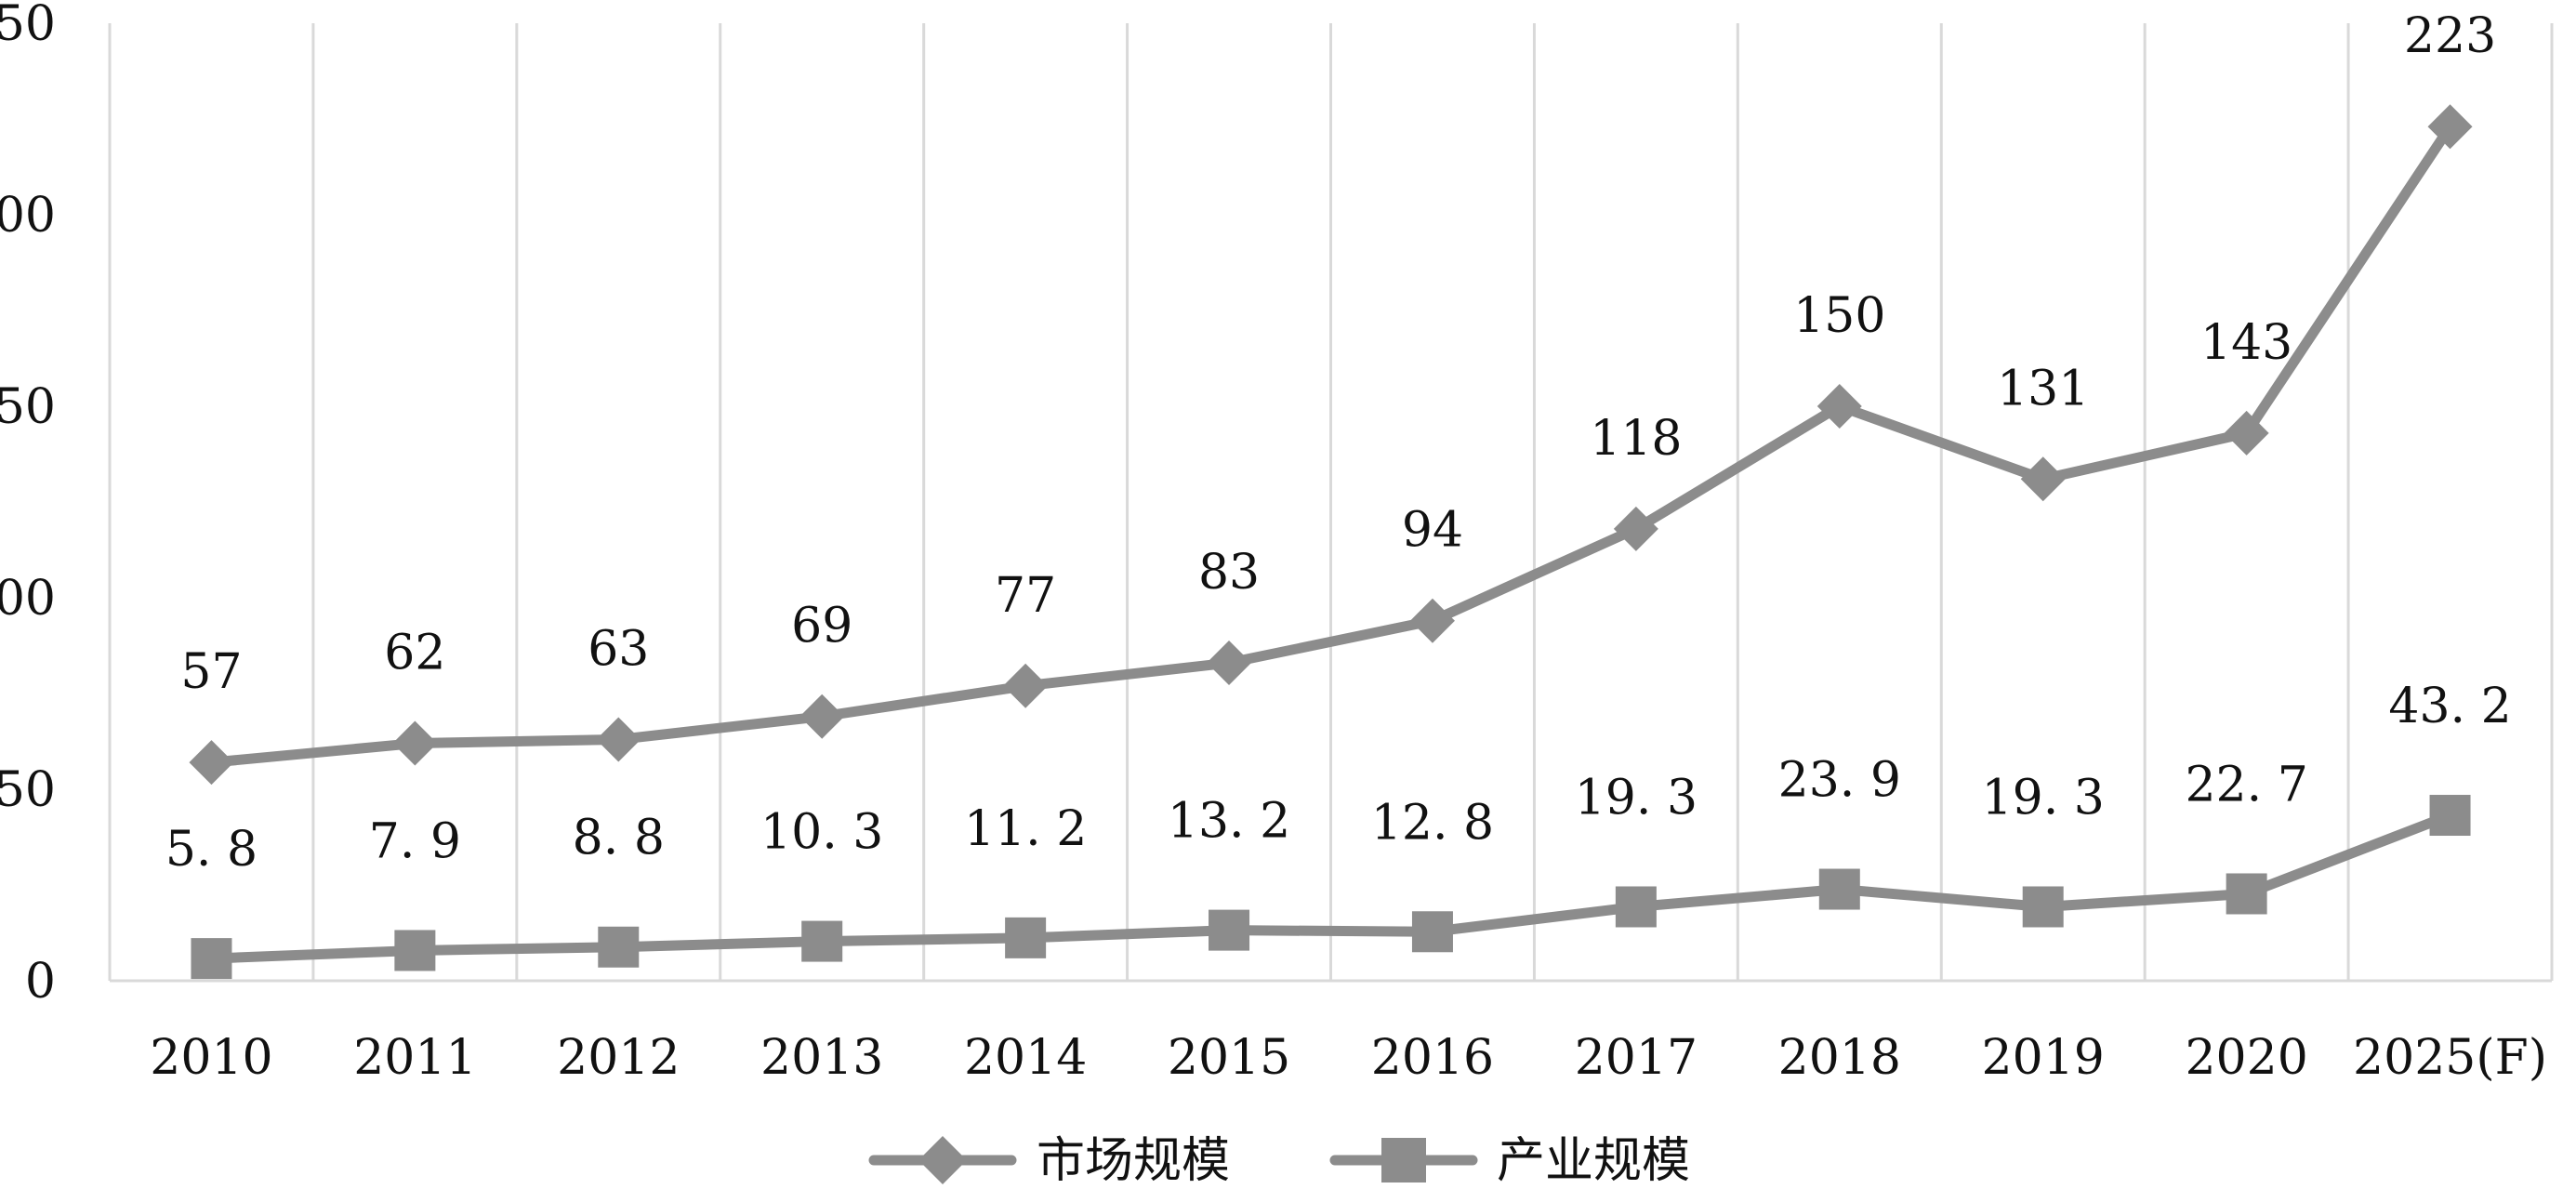  Describe the element at coordinates (2450, 1058) in the screenshot. I see `x-tick-label: 2025(F)` at that location.